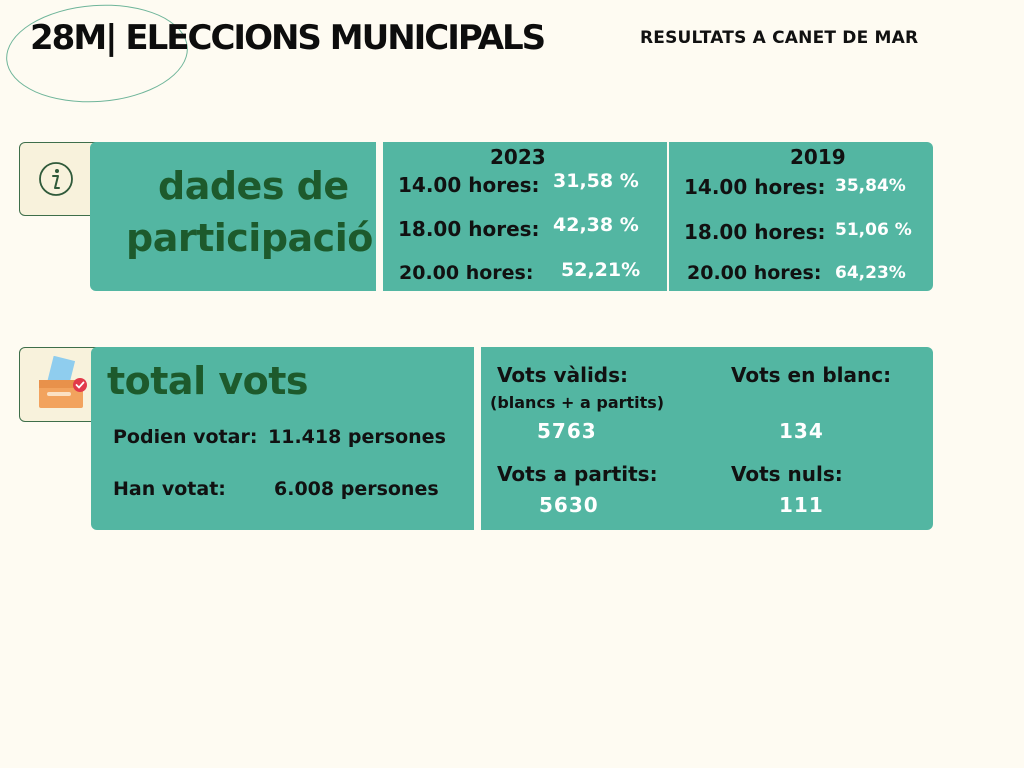 This screenshot has width=1024, height=768. What do you see at coordinates (288, 38) in the screenshot?
I see `page-title: 28M| ELECCIONS MUNICIPALS` at bounding box center [288, 38].